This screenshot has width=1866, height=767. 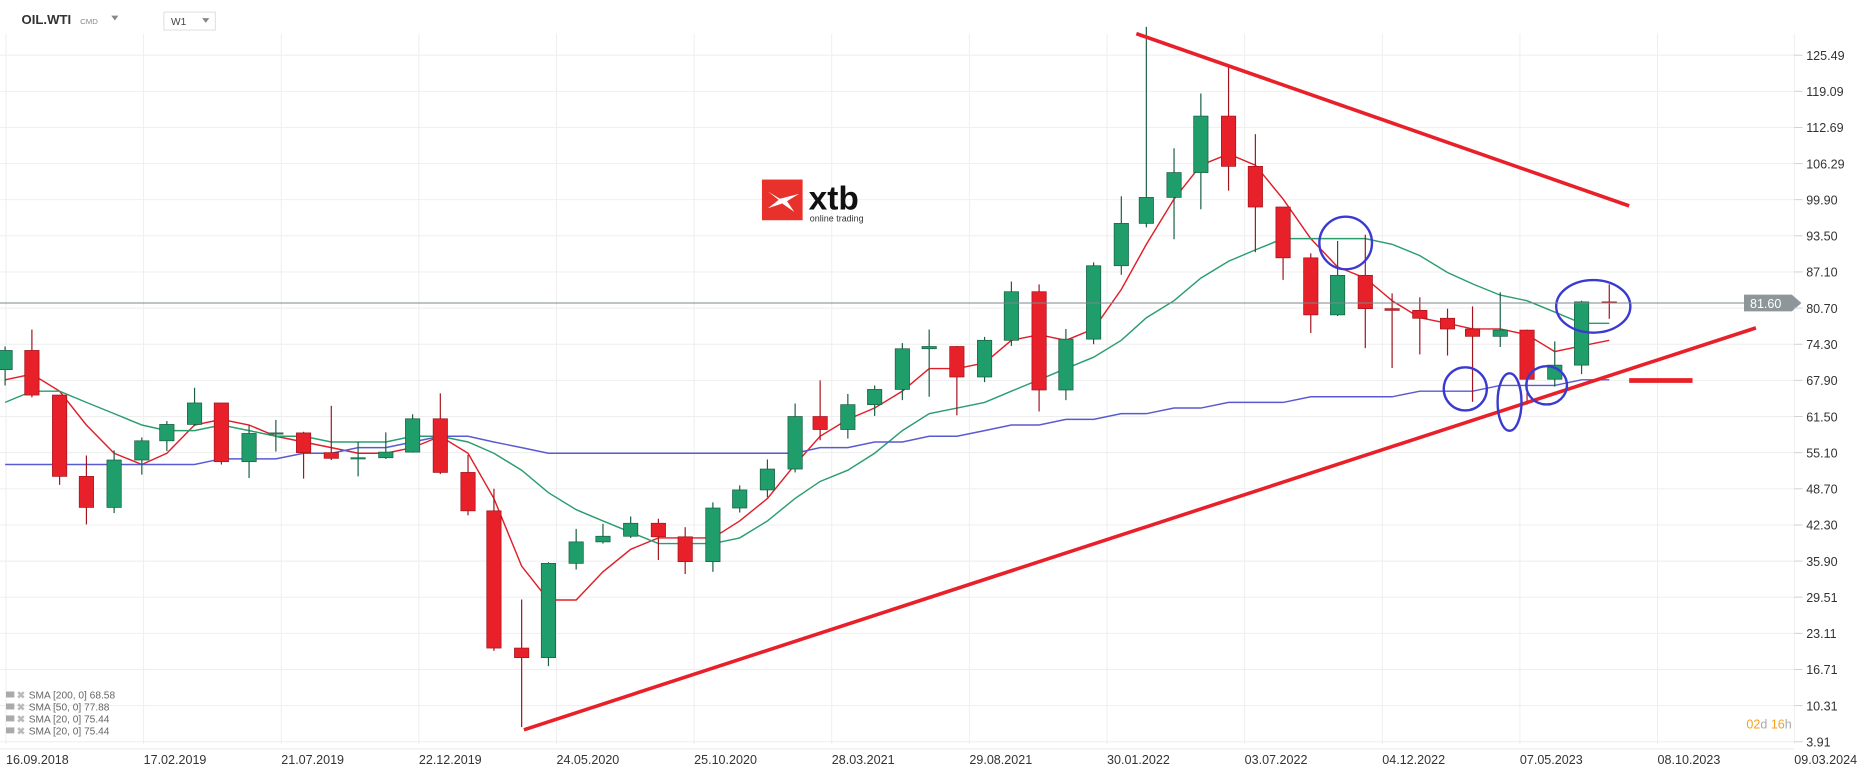 I want to click on indicator-label: SMA [200, 0] 68.58, so click(x=72, y=696).